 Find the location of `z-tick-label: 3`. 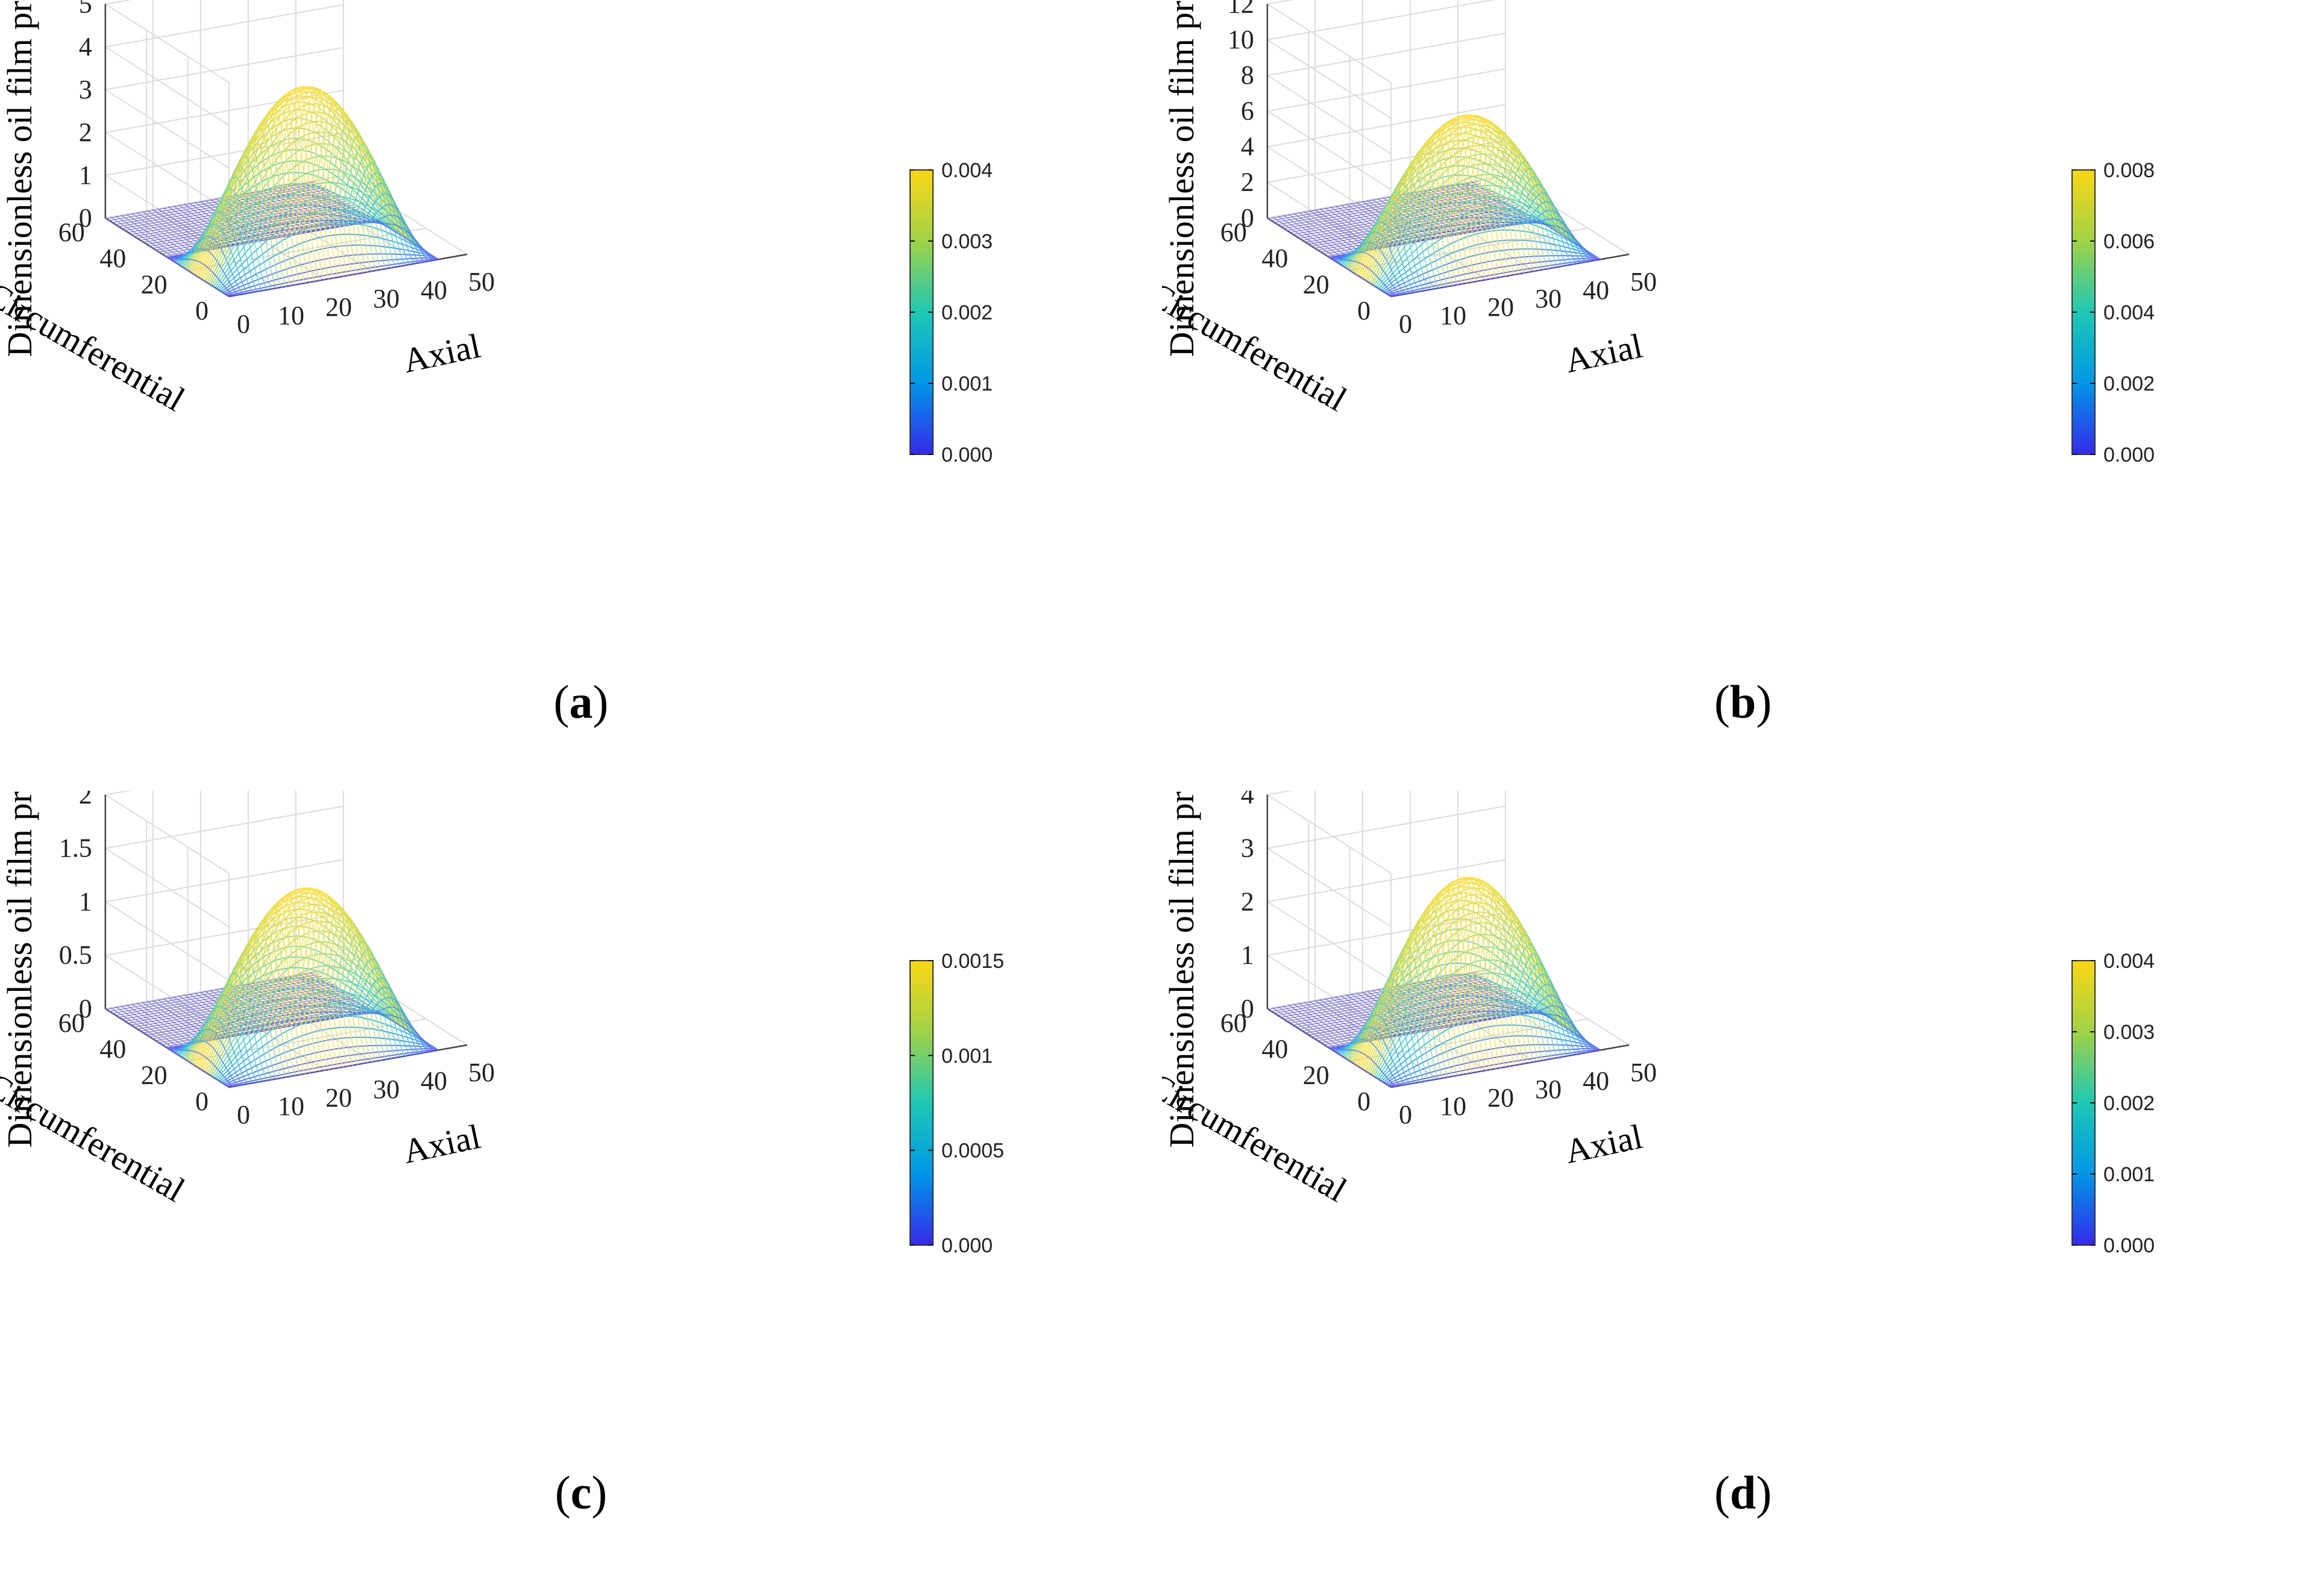

z-tick-label: 3 is located at coordinates (85, 89).